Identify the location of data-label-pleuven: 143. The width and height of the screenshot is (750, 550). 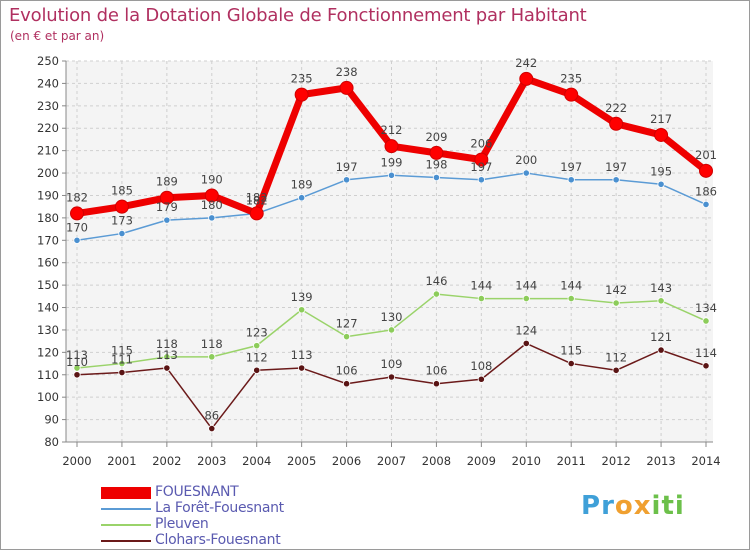
(661, 288).